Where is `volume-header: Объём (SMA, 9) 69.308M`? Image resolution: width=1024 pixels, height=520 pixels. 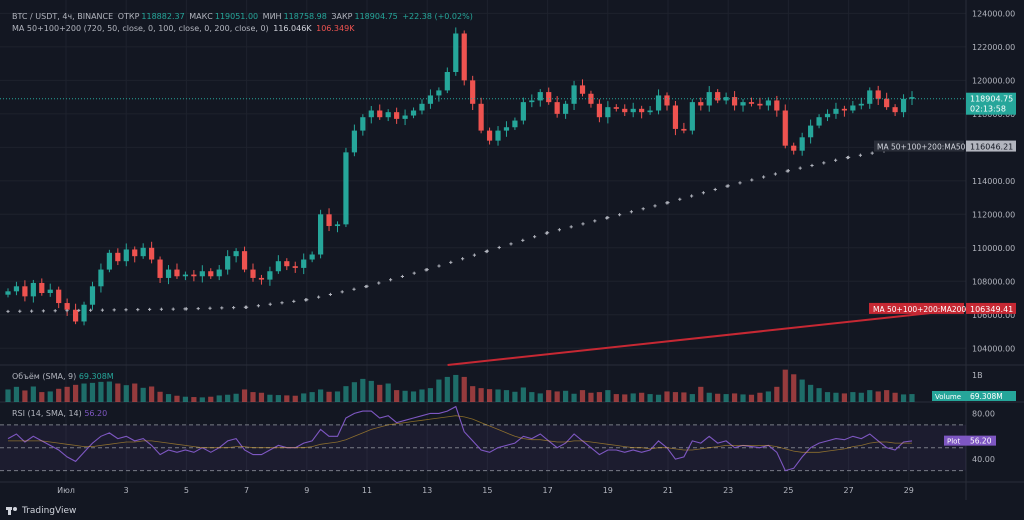
volume-header: Объём (SMA, 9) 69.308M is located at coordinates (63, 376).